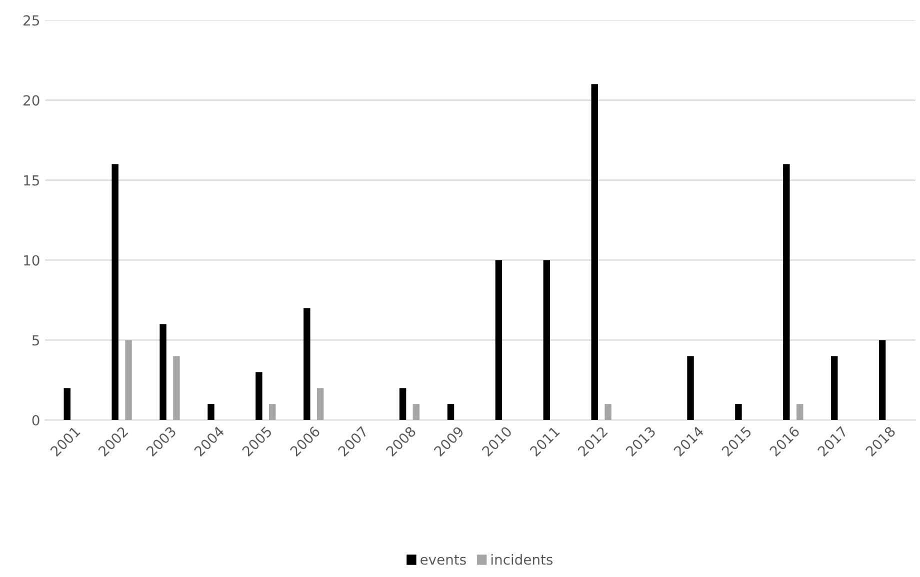 Image resolution: width=920 pixels, height=577 pixels. What do you see at coordinates (36, 420) in the screenshot?
I see `y-tick-label: 0` at bounding box center [36, 420].